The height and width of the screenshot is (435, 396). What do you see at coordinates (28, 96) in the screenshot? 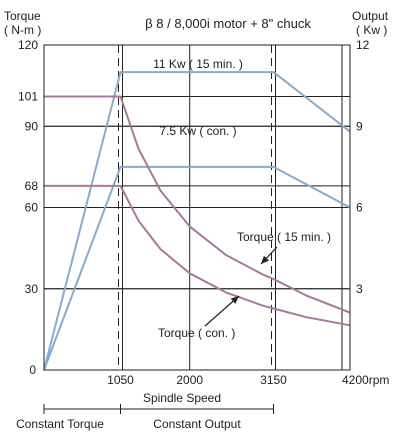
I see `y-left-tick-label: 101` at bounding box center [28, 96].